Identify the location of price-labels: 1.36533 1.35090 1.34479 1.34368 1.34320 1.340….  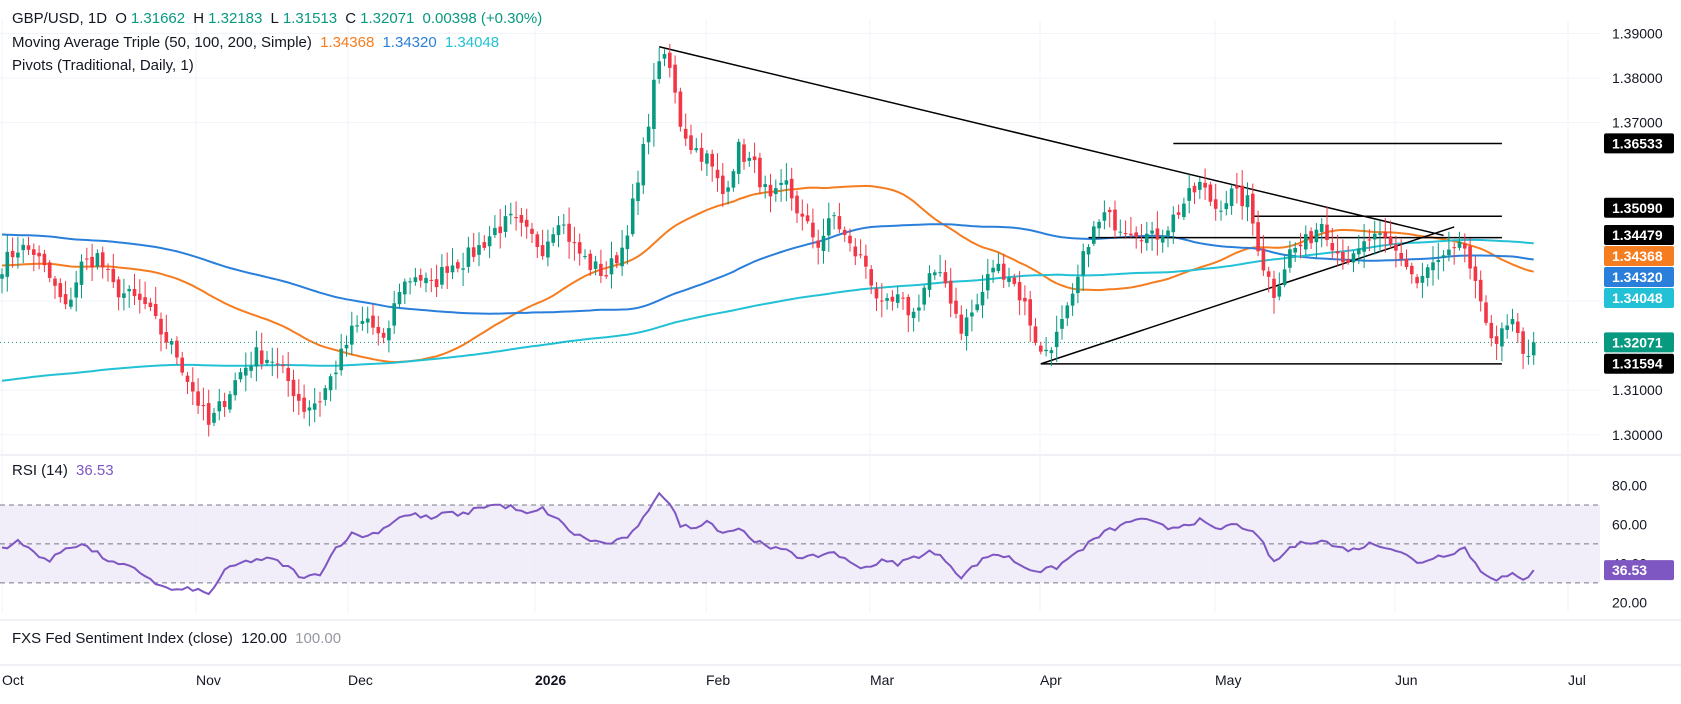
(1639, 253).